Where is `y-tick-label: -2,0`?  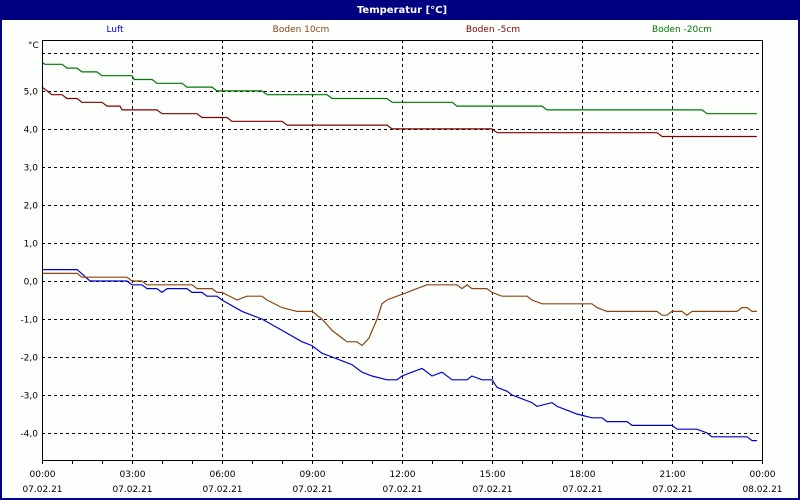 y-tick-label: -2,0 is located at coordinates (29, 359).